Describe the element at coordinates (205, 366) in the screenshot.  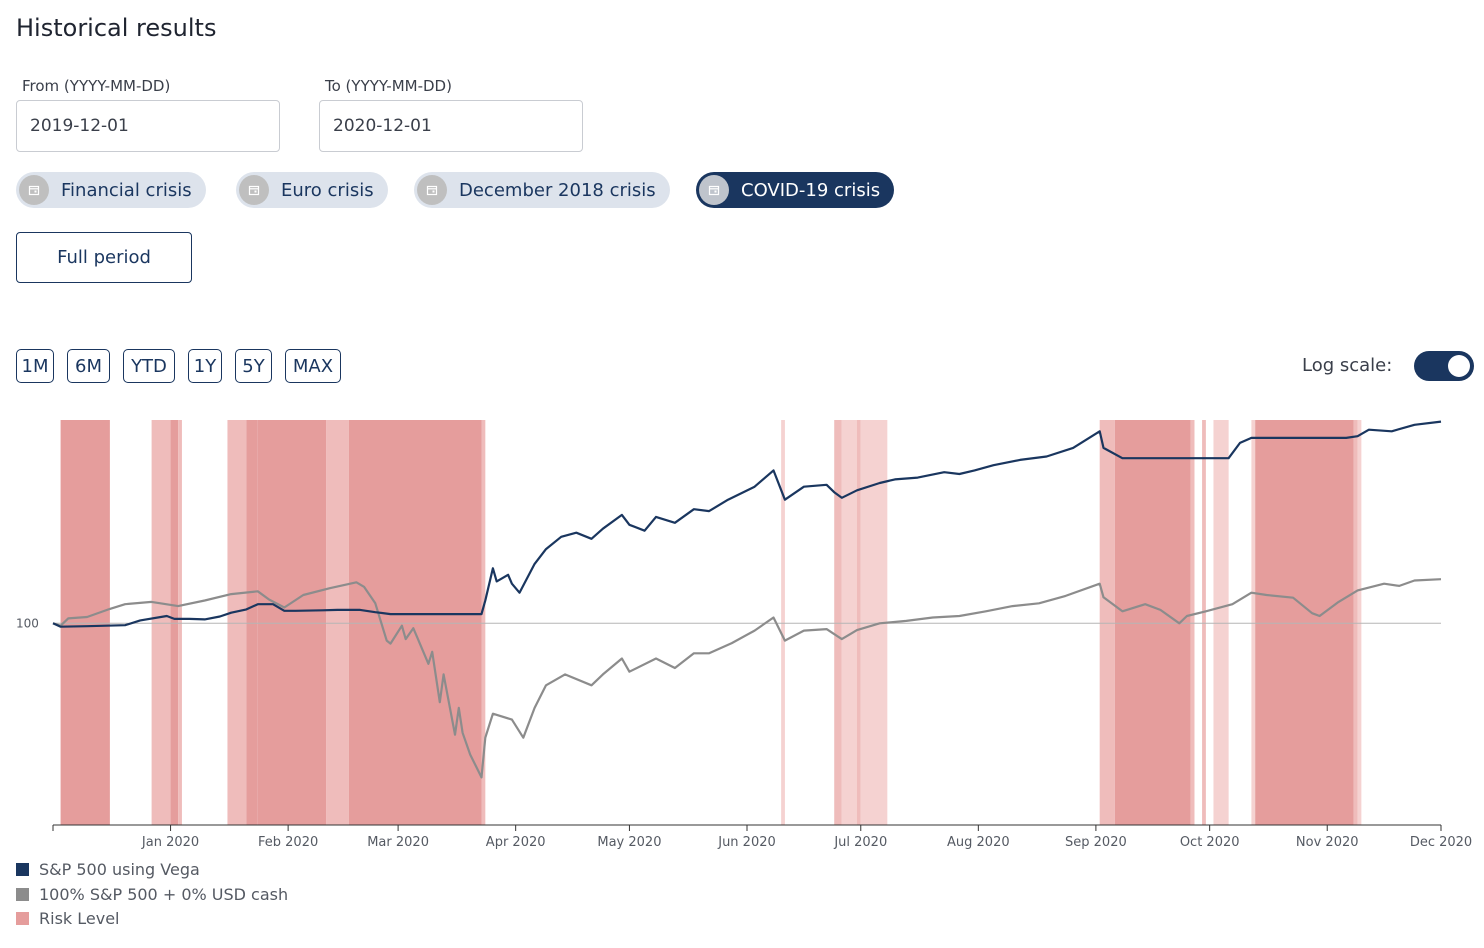
I see `range-1y-button: 1Y` at that location.